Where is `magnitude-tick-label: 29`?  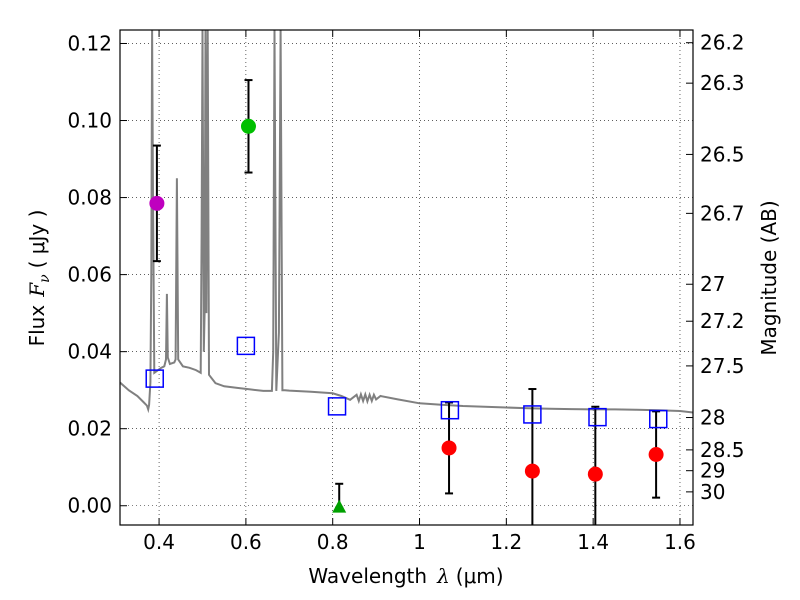 magnitude-tick-label: 29 is located at coordinates (712, 471).